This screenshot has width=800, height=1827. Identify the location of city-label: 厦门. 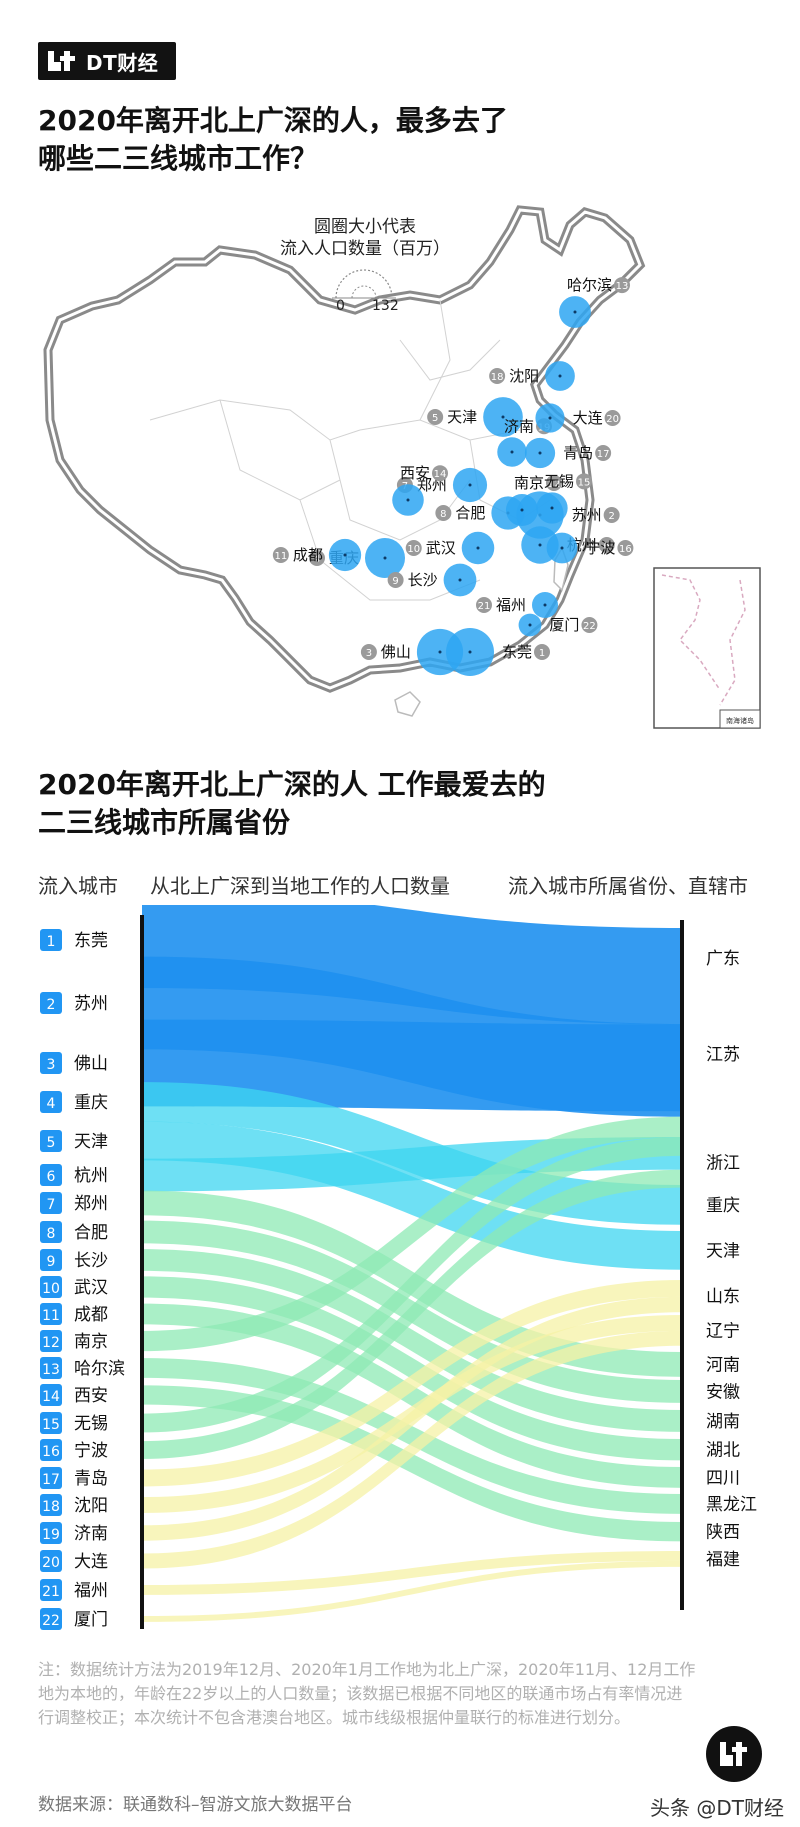
(91, 1620).